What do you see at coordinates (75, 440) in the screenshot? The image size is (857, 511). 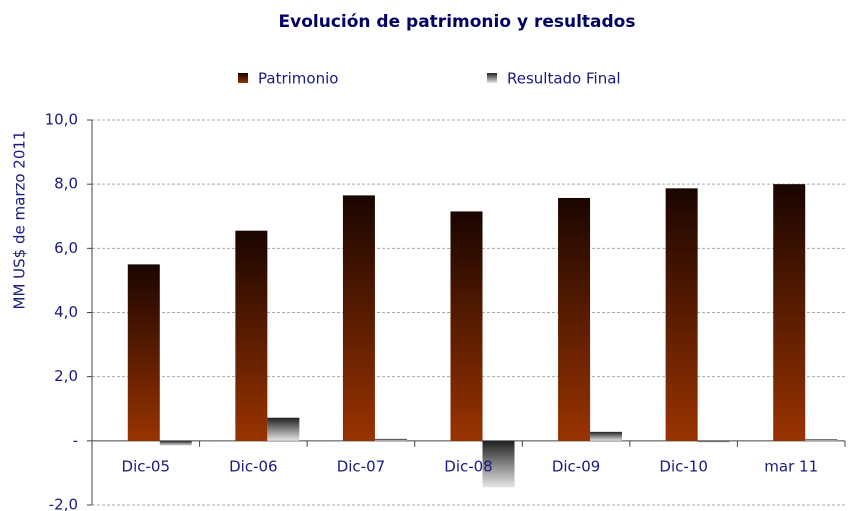 I see `y-tick-label: -` at bounding box center [75, 440].